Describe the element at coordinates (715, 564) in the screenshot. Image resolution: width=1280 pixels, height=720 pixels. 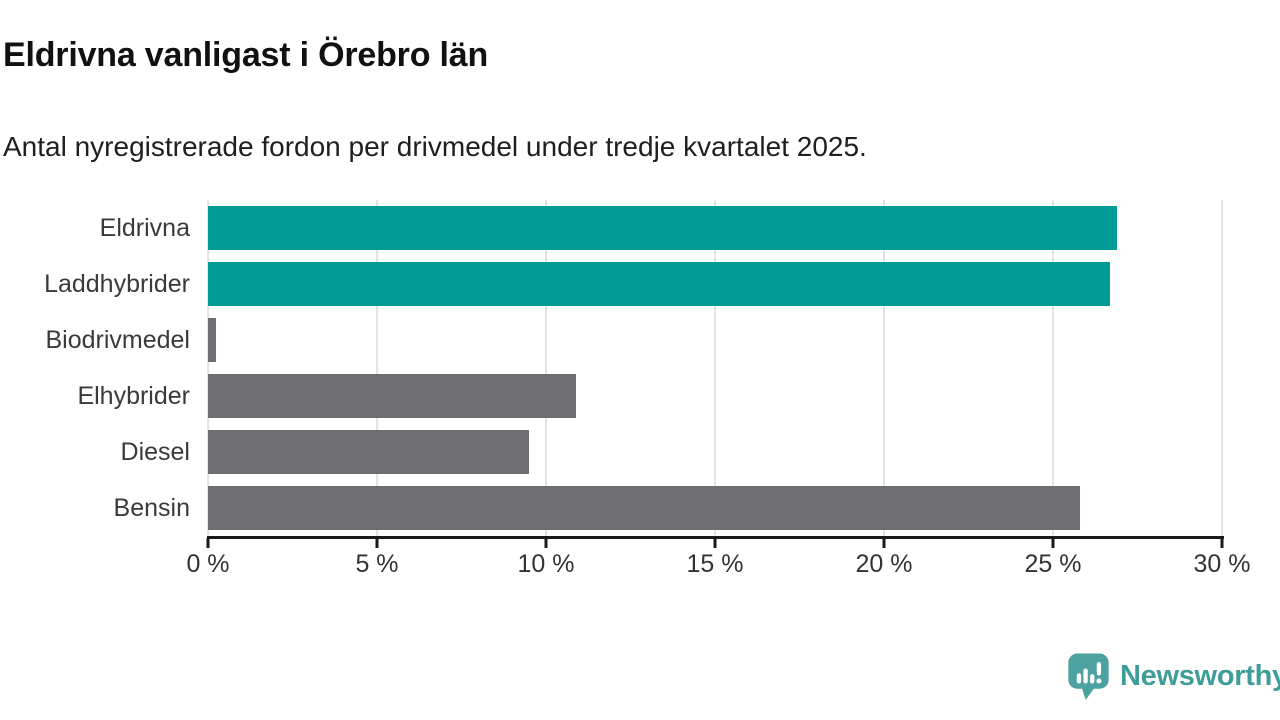
I see `axis-tick-label: 15 %` at that location.